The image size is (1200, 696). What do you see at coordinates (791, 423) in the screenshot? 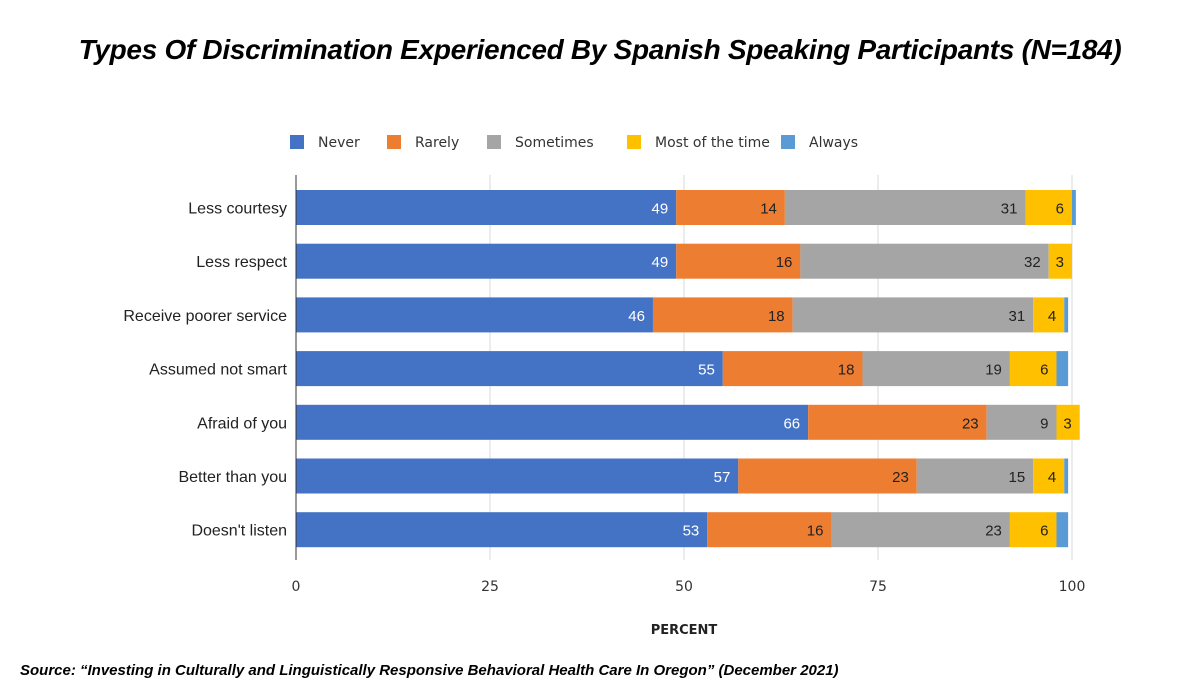
I see `data-label: 66` at bounding box center [791, 423].